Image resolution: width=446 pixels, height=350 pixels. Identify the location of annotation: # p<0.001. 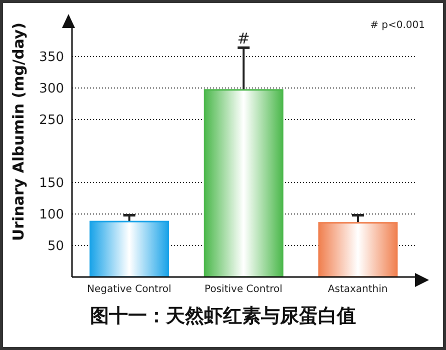
(397, 25).